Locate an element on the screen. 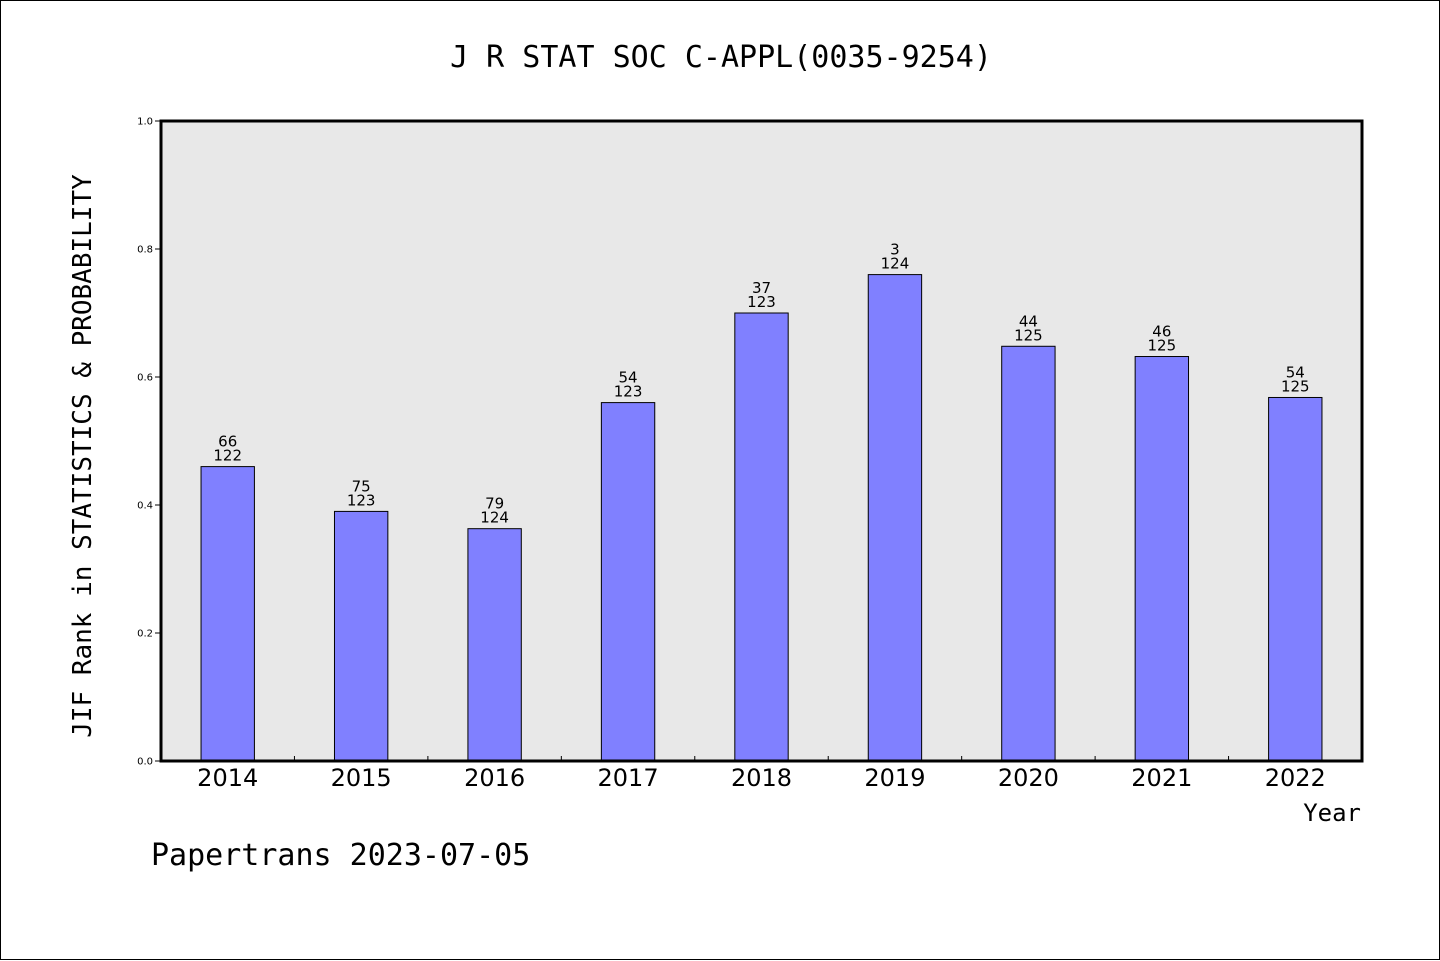 This screenshot has height=961, width=1440. y-tick-label: 0.8 is located at coordinates (145, 250).